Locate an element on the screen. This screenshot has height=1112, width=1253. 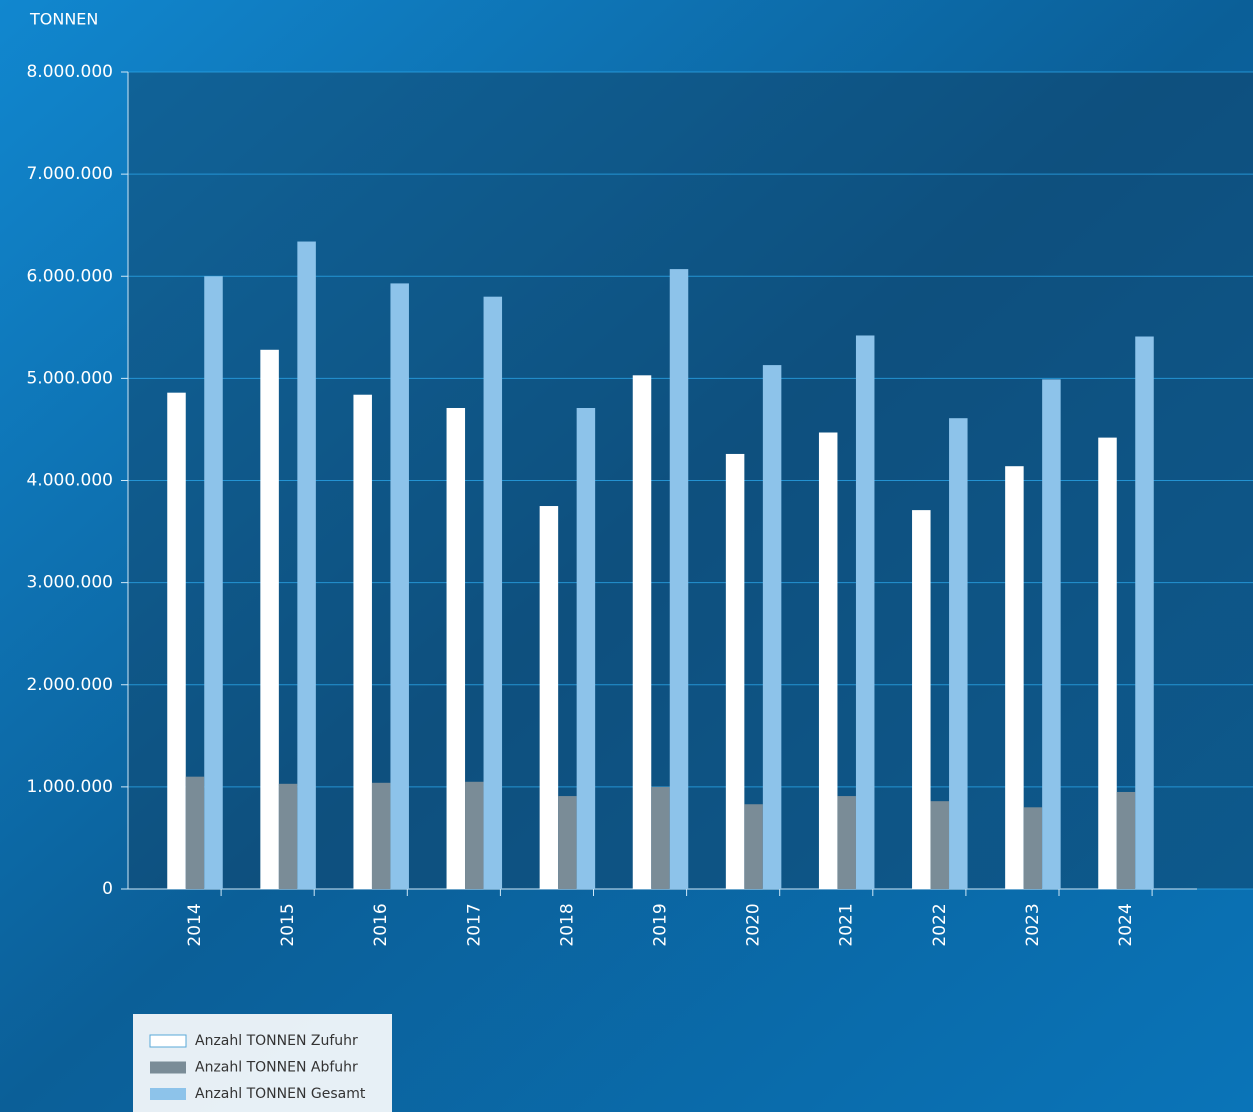
x-tick-label: 2014 is located at coordinates (195, 924).